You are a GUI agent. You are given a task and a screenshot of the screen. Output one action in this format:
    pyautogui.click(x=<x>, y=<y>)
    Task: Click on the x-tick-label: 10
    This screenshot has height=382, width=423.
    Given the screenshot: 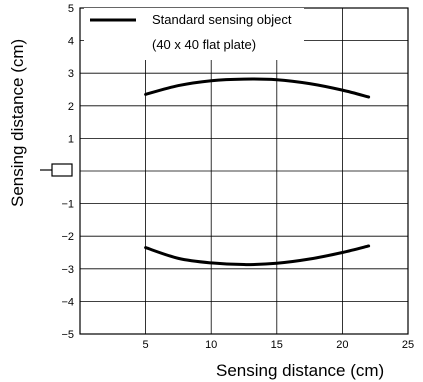 What is the action you would take?
    pyautogui.click(x=211, y=345)
    